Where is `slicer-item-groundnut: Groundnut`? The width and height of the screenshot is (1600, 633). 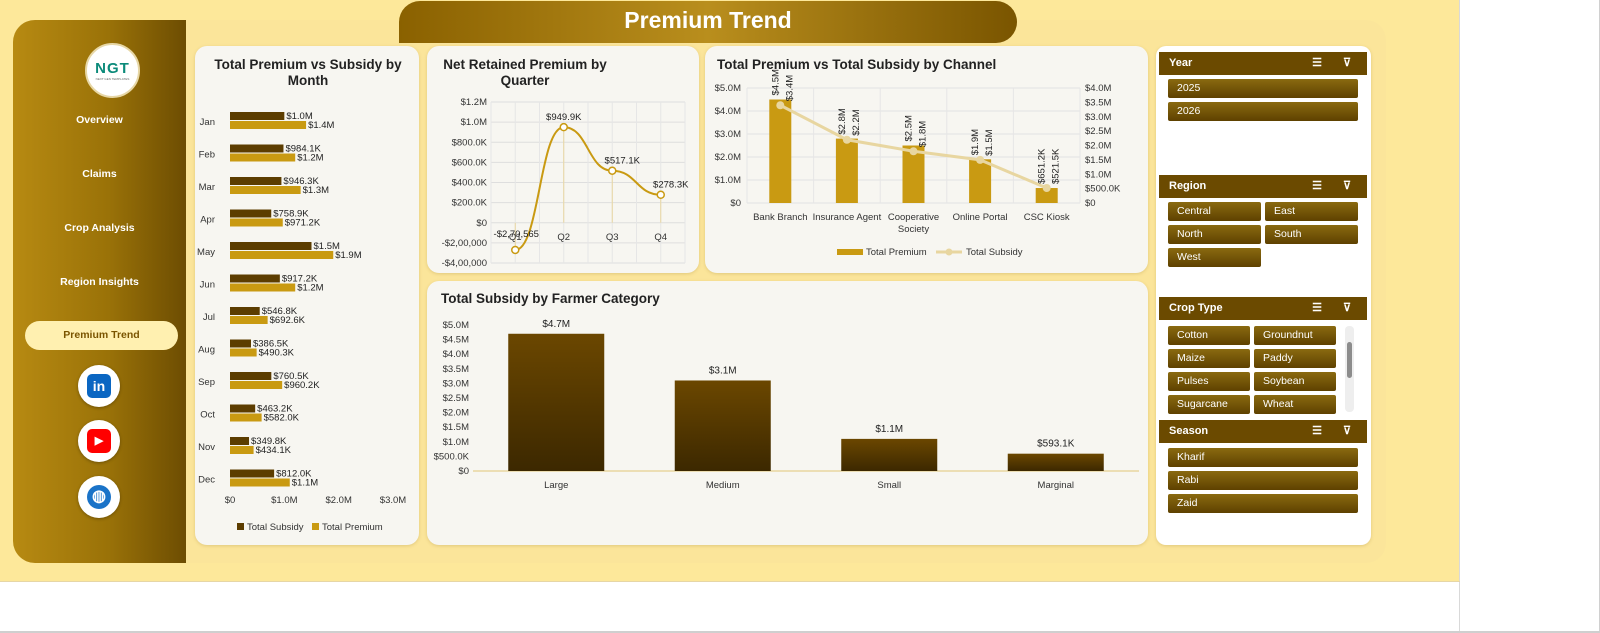 slicer-item-groundnut: Groundnut is located at coordinates (1295, 335).